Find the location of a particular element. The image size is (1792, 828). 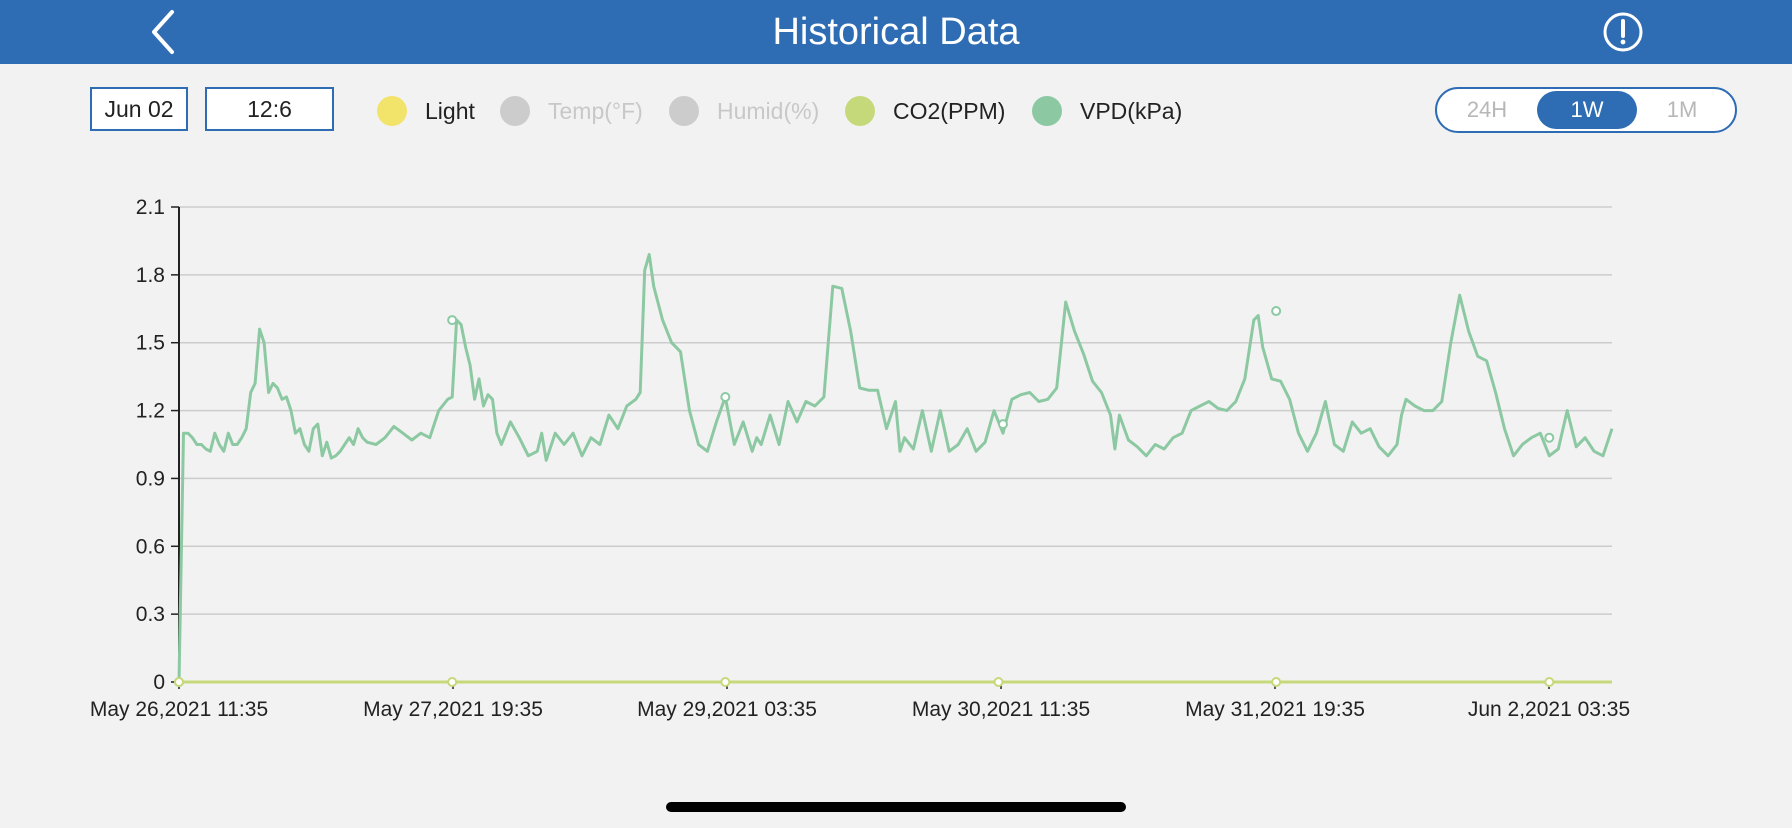

legend-label: CO2(PPM) is located at coordinates (949, 110).